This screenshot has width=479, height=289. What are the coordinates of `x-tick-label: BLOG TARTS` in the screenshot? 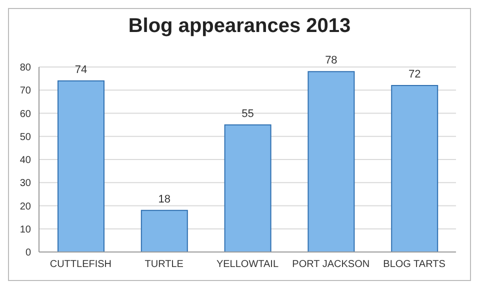 It's located at (414, 264).